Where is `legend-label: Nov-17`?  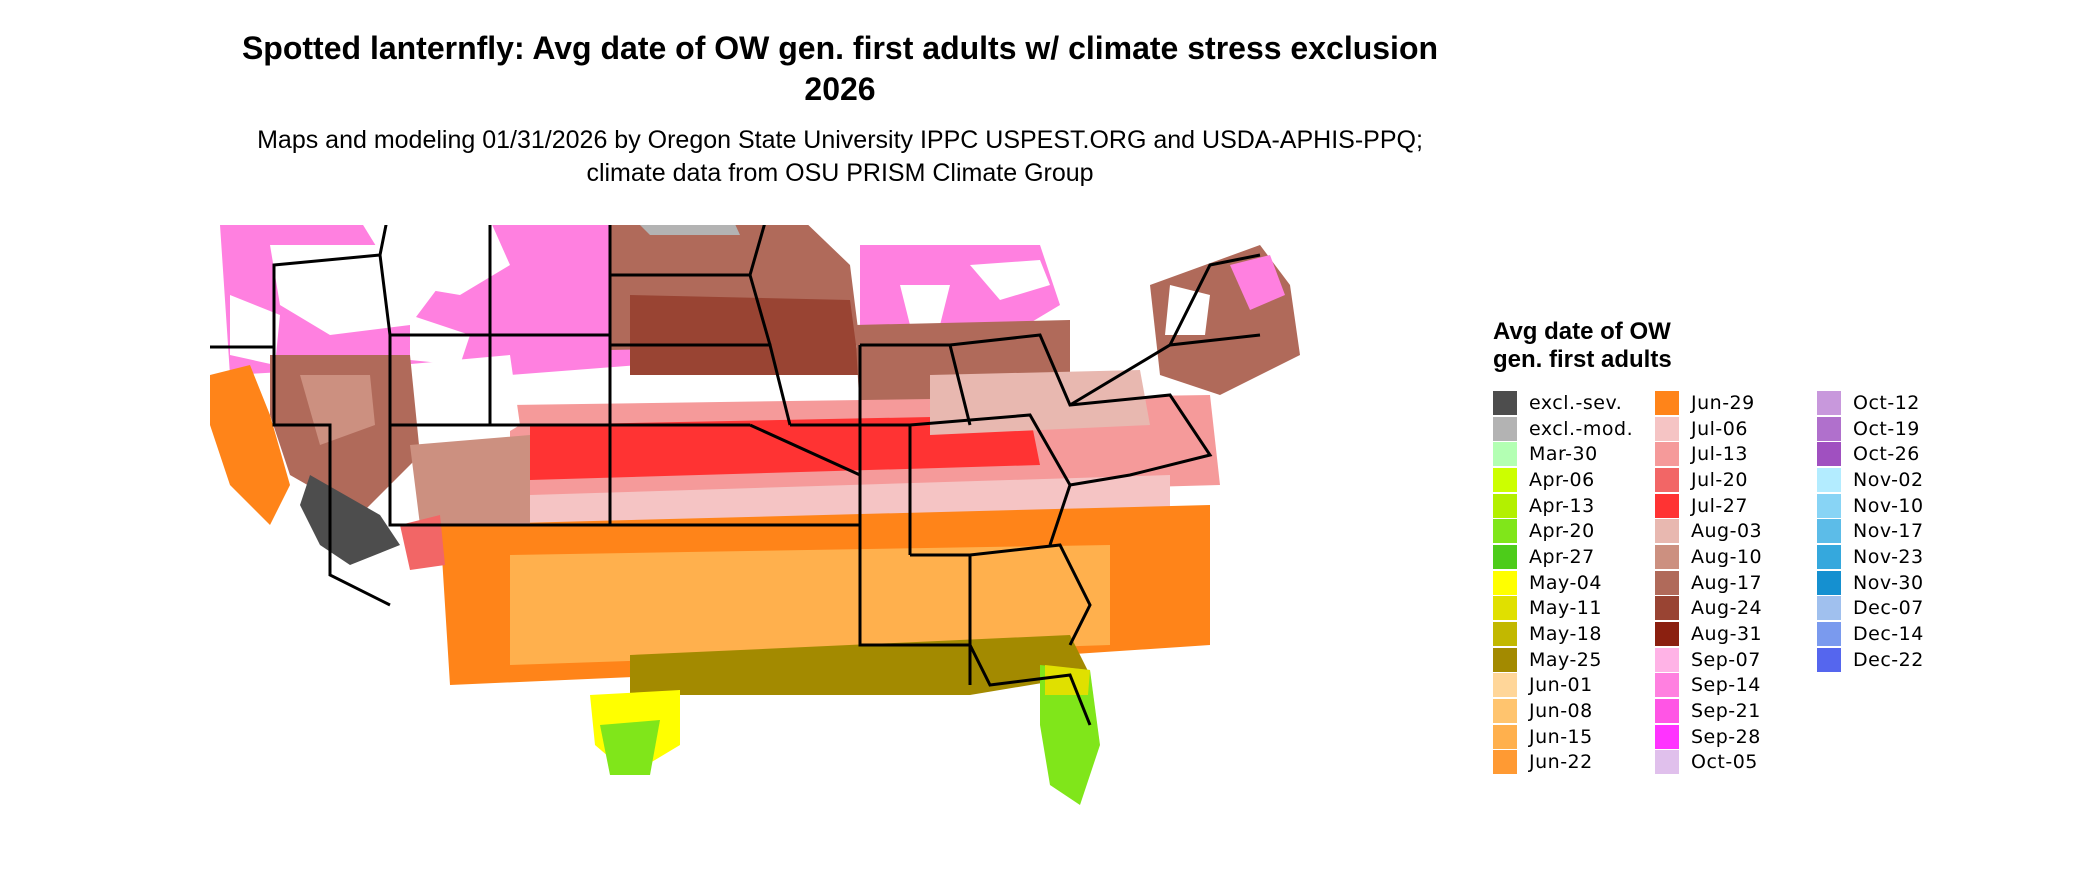 legend-label: Nov-17 is located at coordinates (1888, 531).